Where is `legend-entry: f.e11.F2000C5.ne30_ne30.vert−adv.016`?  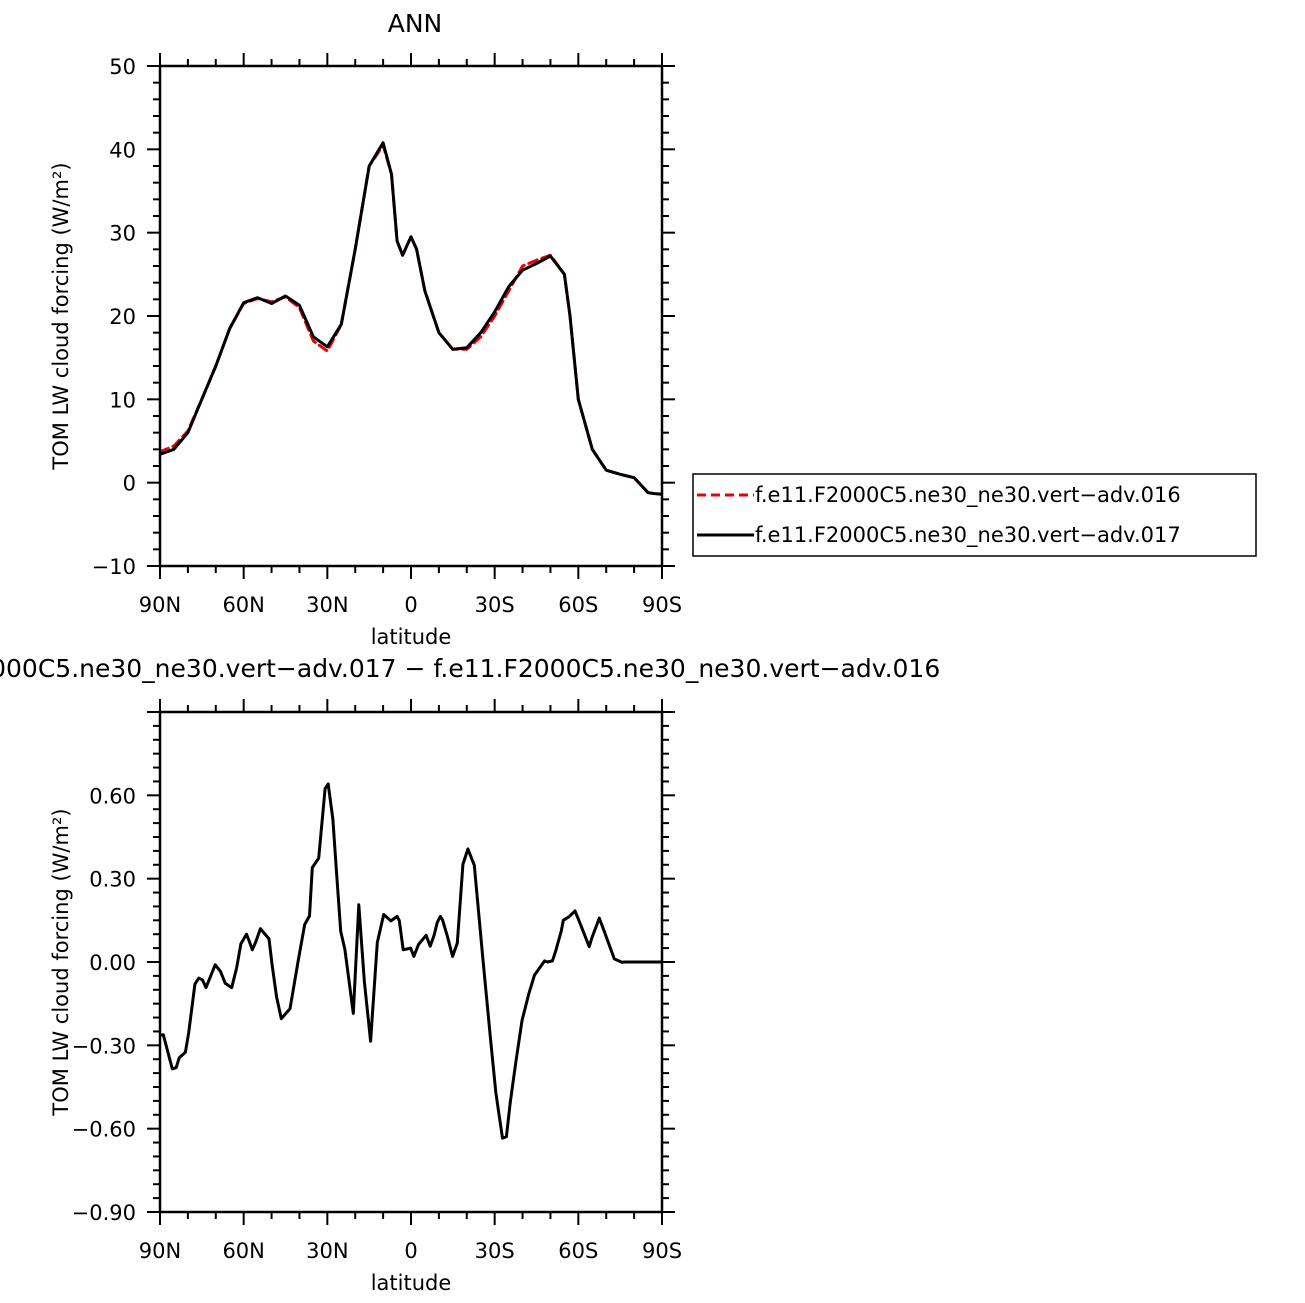
legend-entry: f.e11.F2000C5.ne30_ne30.vert−adv.016 is located at coordinates (968, 495).